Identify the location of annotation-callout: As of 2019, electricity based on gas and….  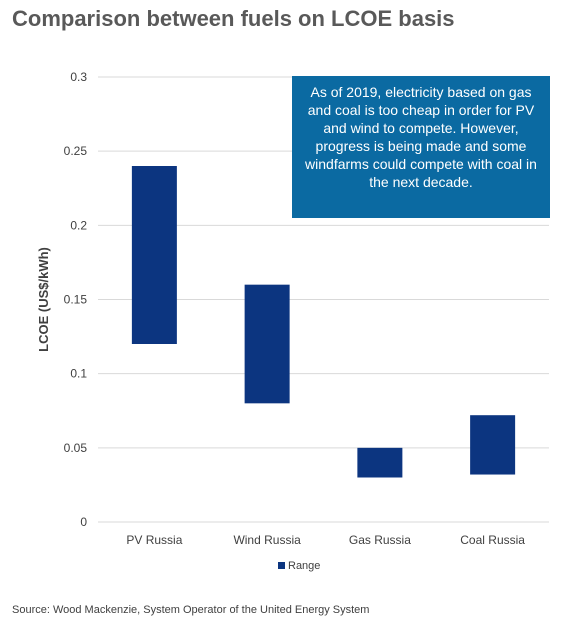
(421, 147).